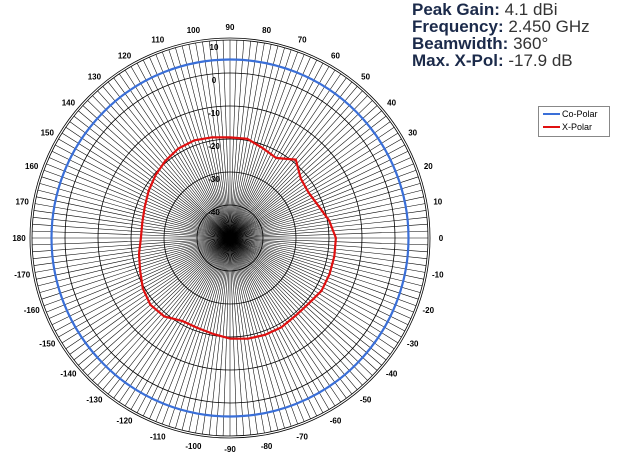  Describe the element at coordinates (23, 201) in the screenshot. I see `angle-tick-label: 170` at that location.